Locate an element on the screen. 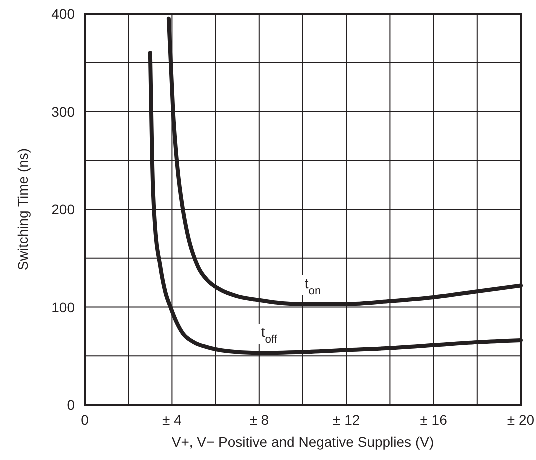 This screenshot has width=536, height=460. y-tick-label: 0 is located at coordinates (71, 405).